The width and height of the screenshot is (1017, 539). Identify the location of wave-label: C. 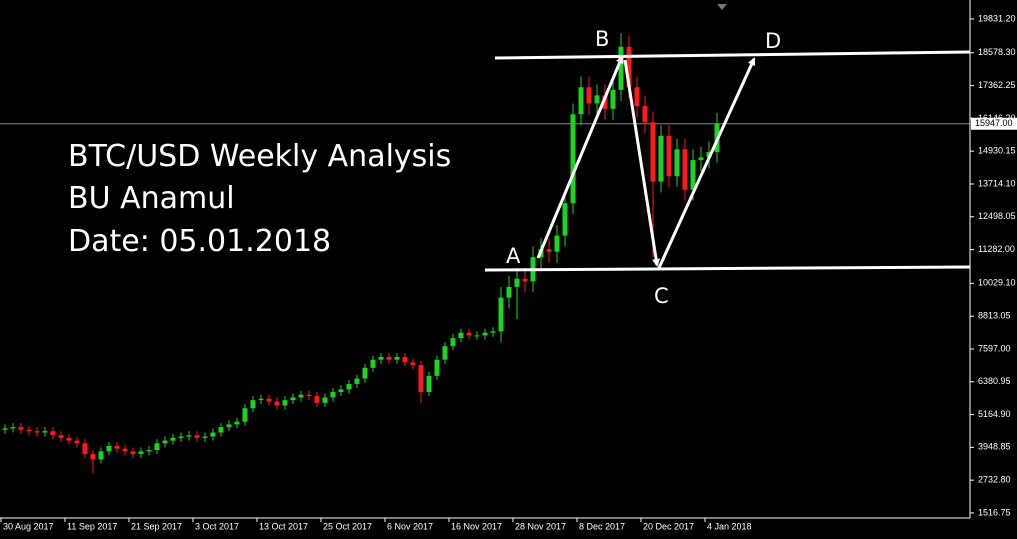
(661, 296).